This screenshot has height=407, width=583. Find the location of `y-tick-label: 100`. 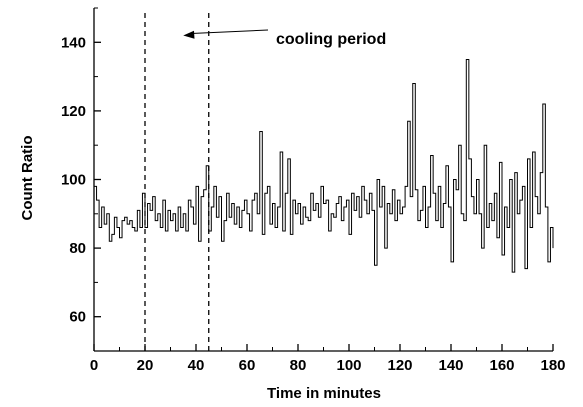

y-tick-label: 100 is located at coordinates (73, 180).